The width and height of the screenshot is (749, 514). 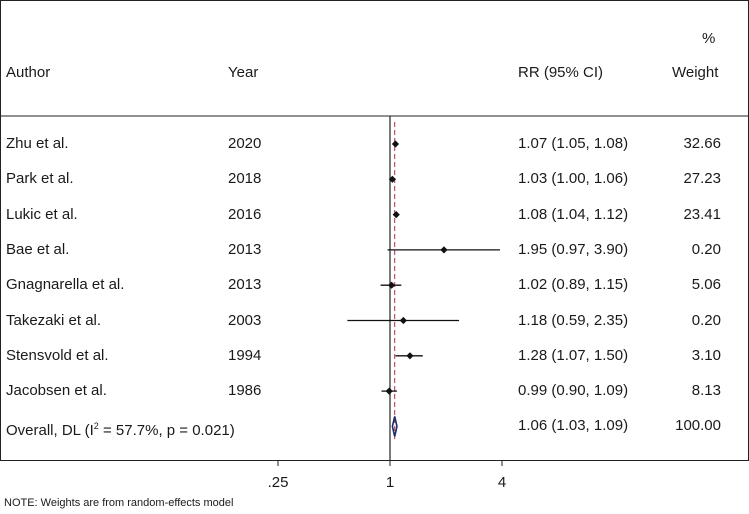 I want to click on x-tick-label: 1, so click(x=390, y=482).